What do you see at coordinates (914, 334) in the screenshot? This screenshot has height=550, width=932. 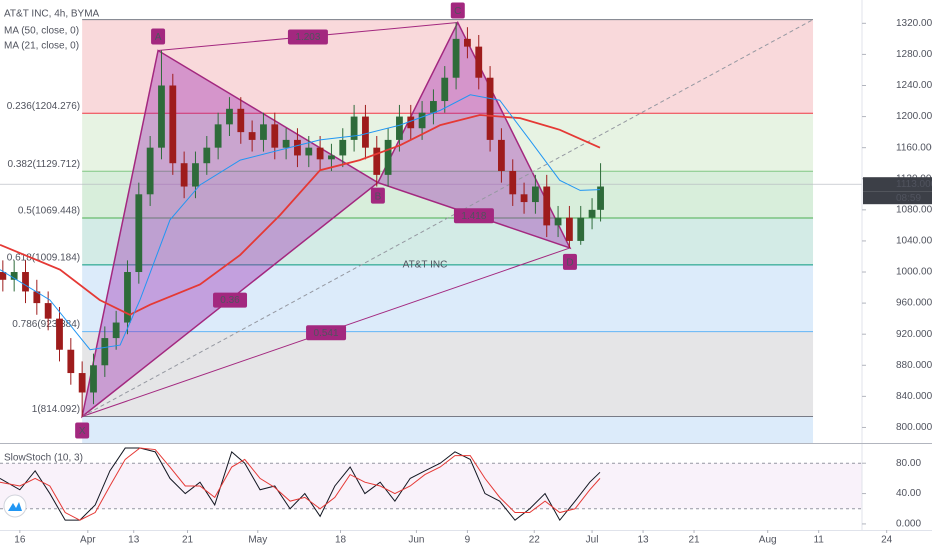 I see `y-tick-label: 920.000` at bounding box center [914, 334].